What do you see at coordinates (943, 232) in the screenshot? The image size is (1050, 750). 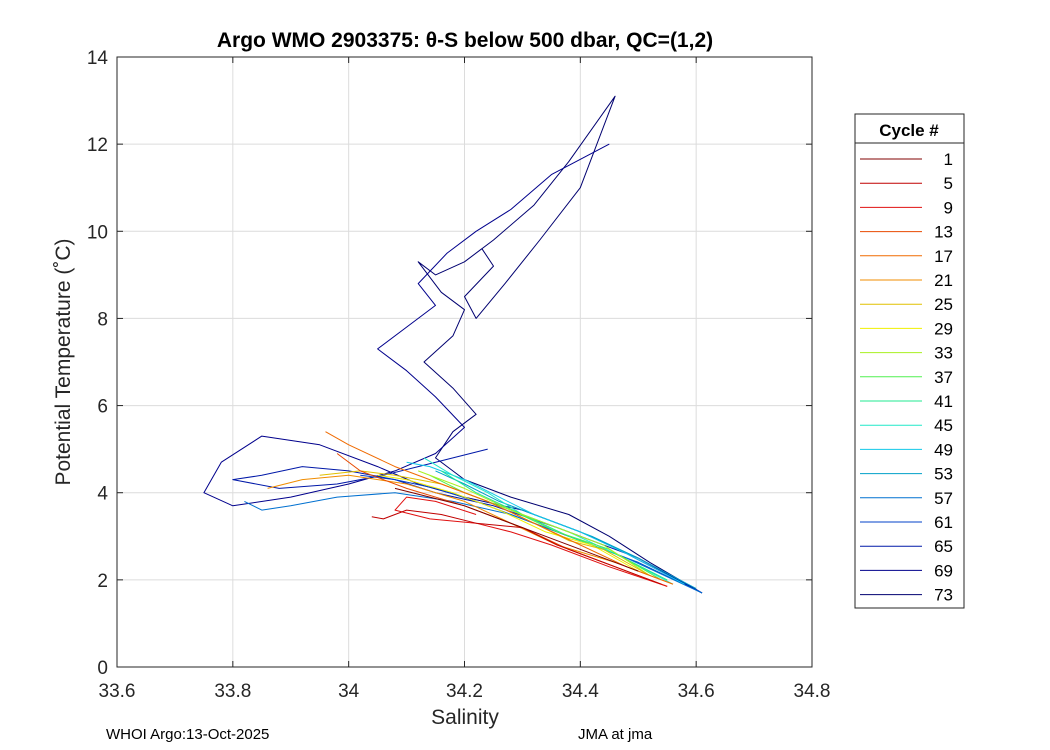 I see `legend-label-13: 13` at bounding box center [943, 232].